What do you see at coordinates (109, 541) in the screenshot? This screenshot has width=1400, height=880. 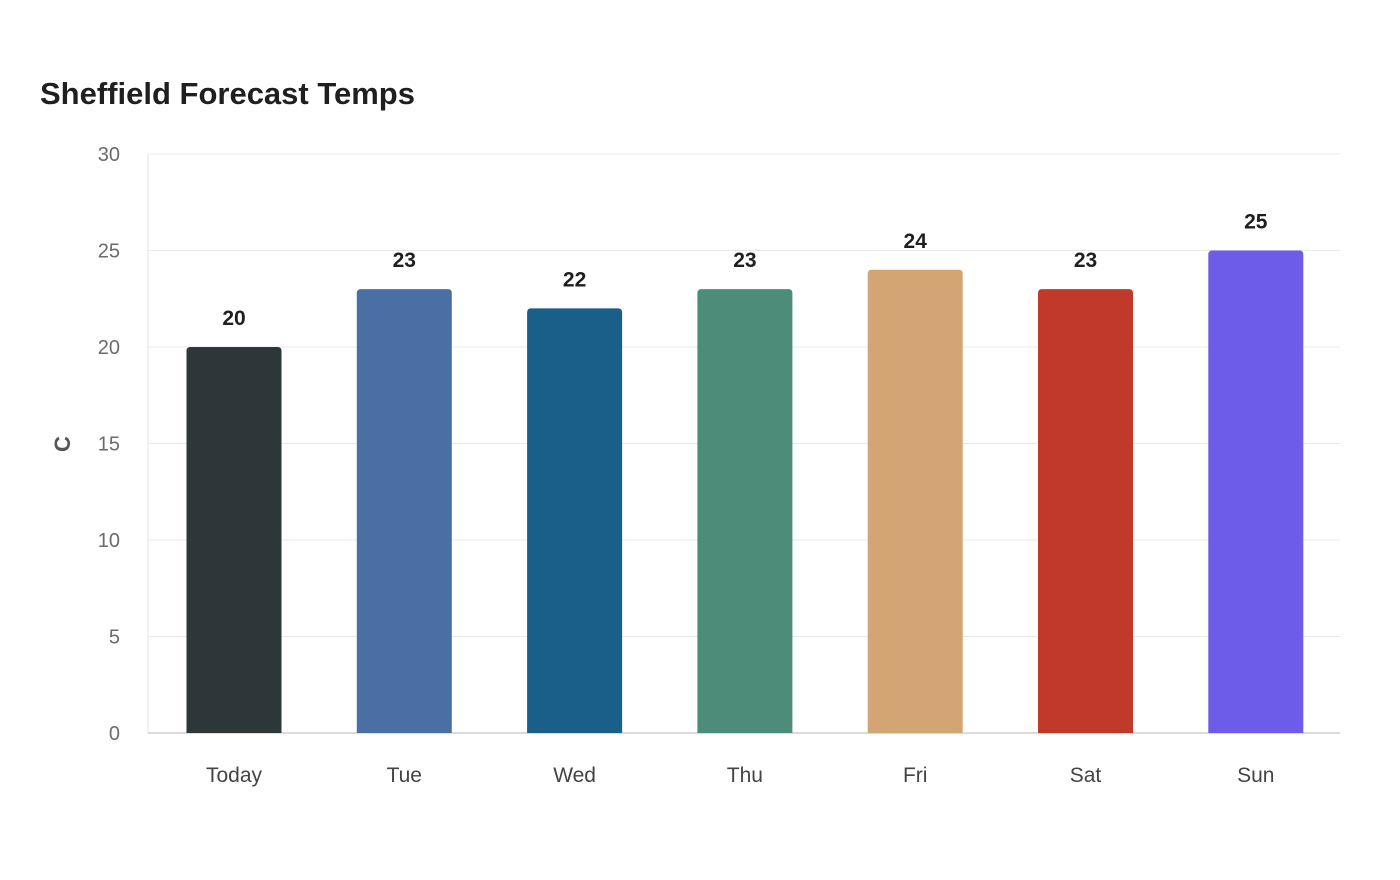 I see `y-tick-label: 10` at bounding box center [109, 541].